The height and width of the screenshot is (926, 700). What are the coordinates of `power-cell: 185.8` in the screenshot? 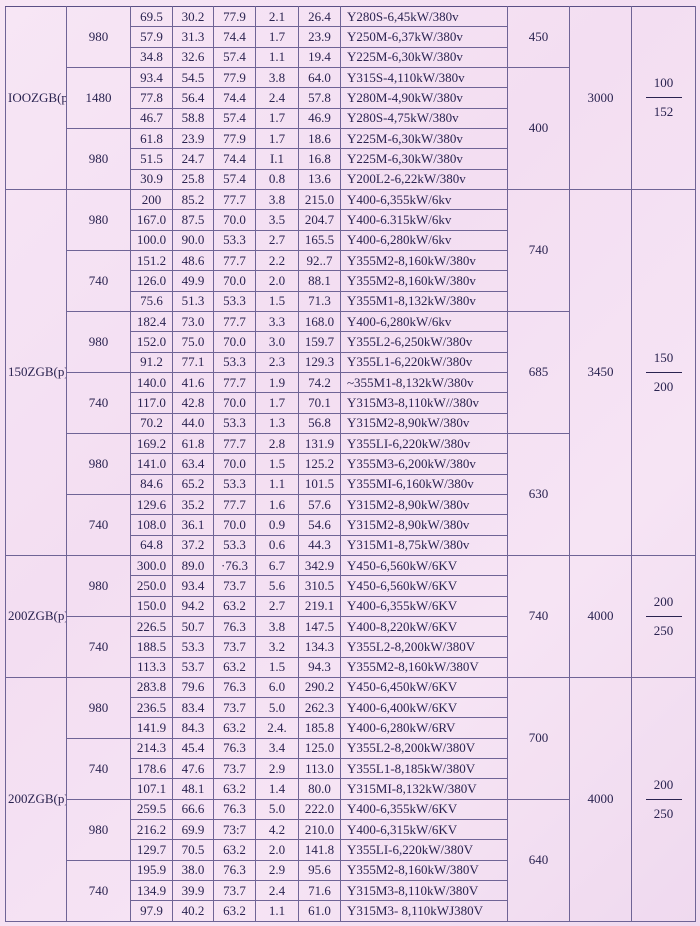 It's located at (319, 728).